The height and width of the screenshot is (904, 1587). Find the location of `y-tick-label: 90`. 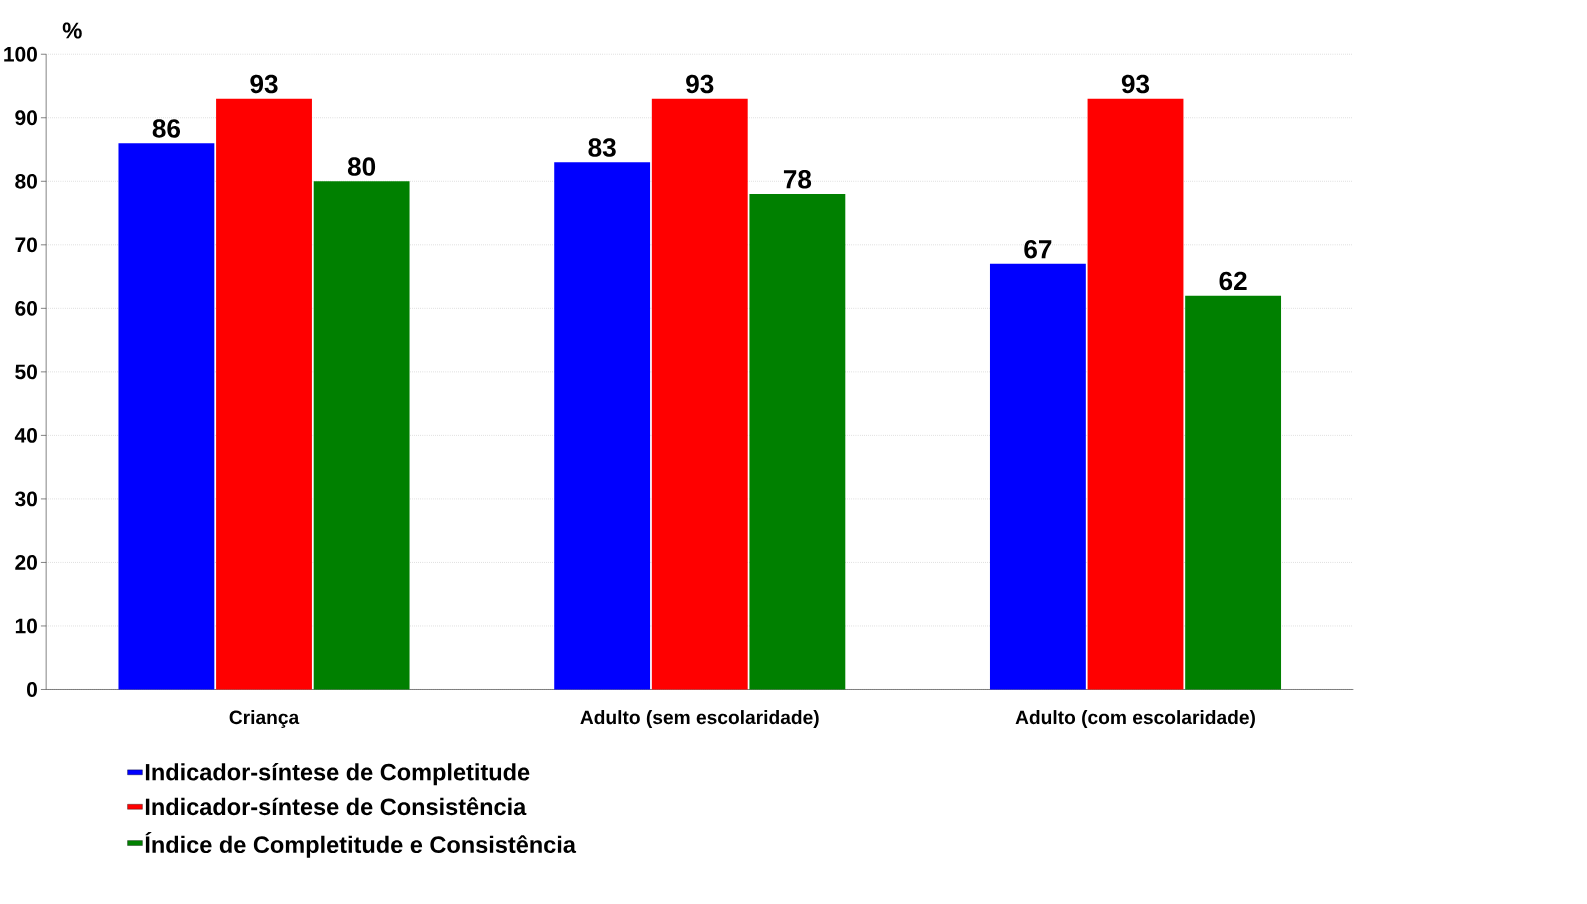

y-tick-label: 90 is located at coordinates (26, 118).